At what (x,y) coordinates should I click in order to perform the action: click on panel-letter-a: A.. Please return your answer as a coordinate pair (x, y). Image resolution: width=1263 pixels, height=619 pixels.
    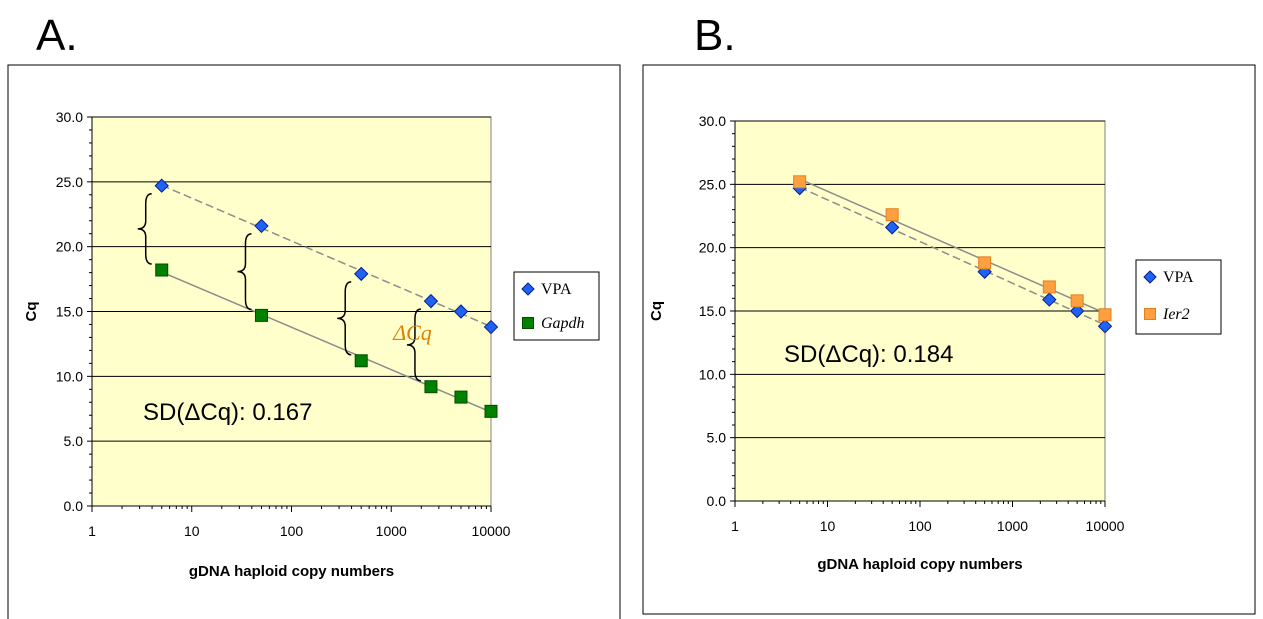
    Looking at the image, I should click on (57, 35).